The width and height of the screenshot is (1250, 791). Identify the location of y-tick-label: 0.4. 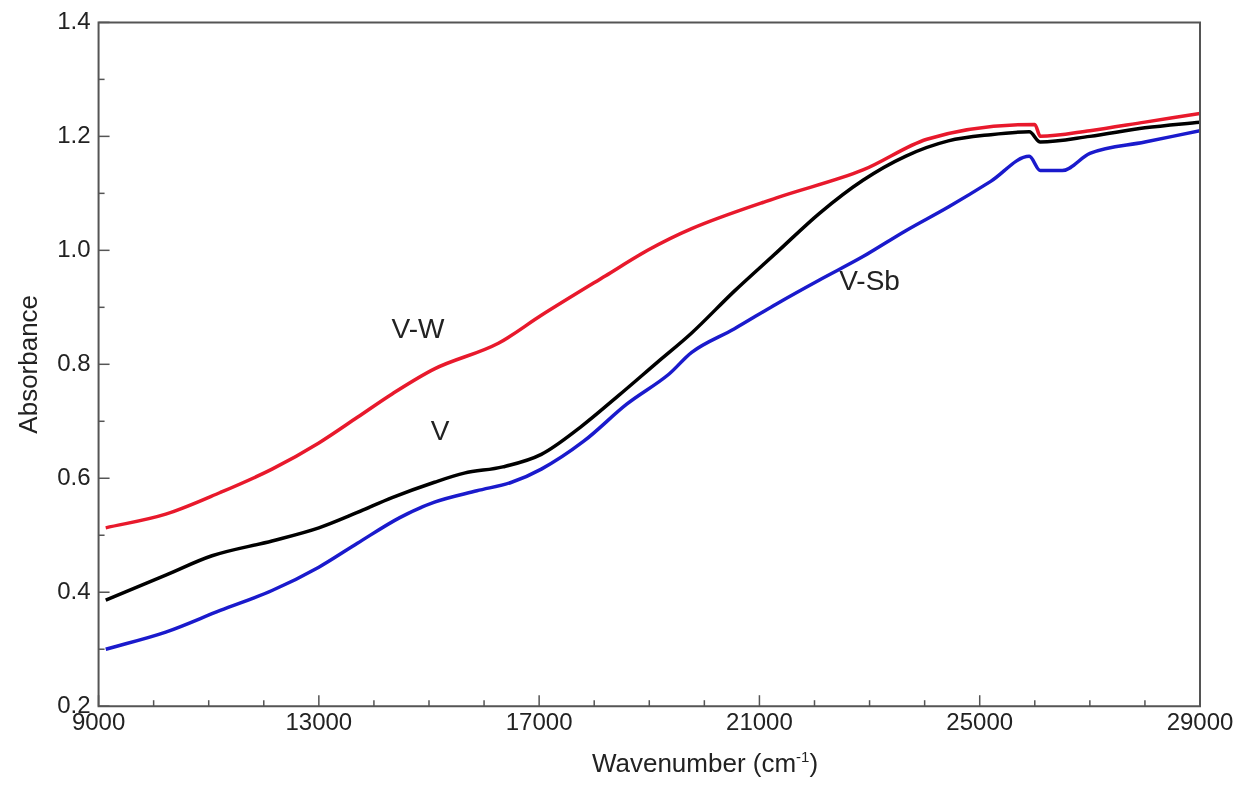
(74, 590).